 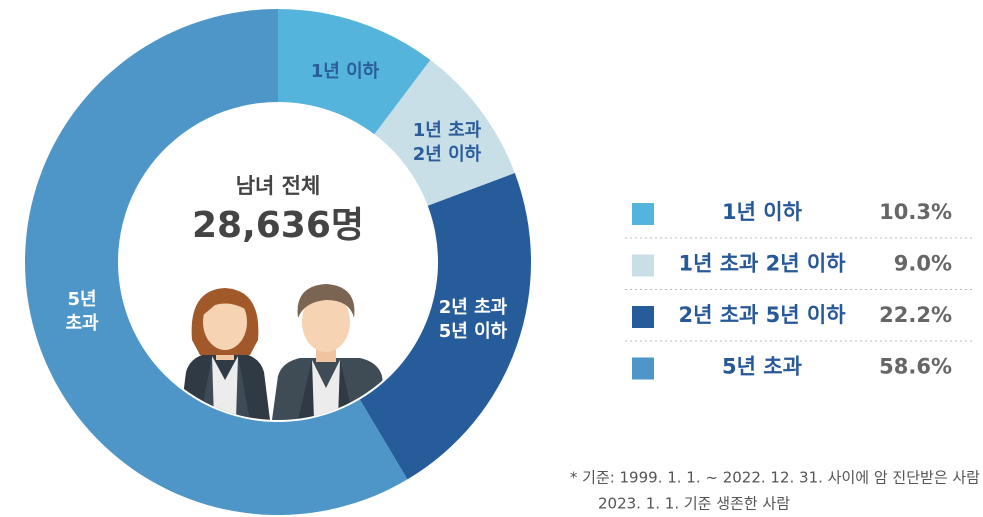 I want to click on slice-label: 초과, so click(x=82, y=323).